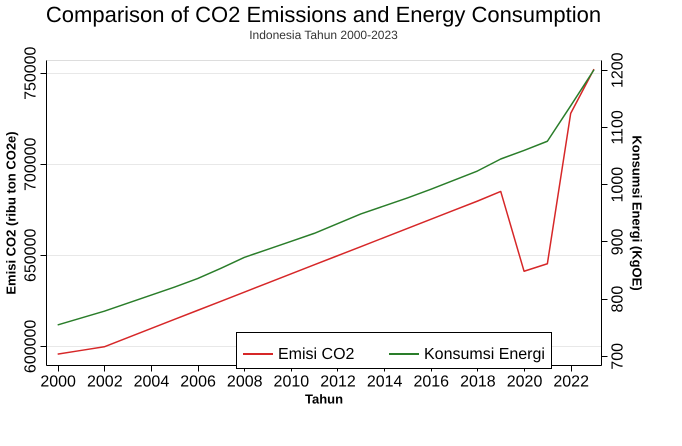 This screenshot has width=682, height=446. What do you see at coordinates (323, 35) in the screenshot?
I see `chart-subtitle: Indonesia Tahun 2000-2023` at bounding box center [323, 35].